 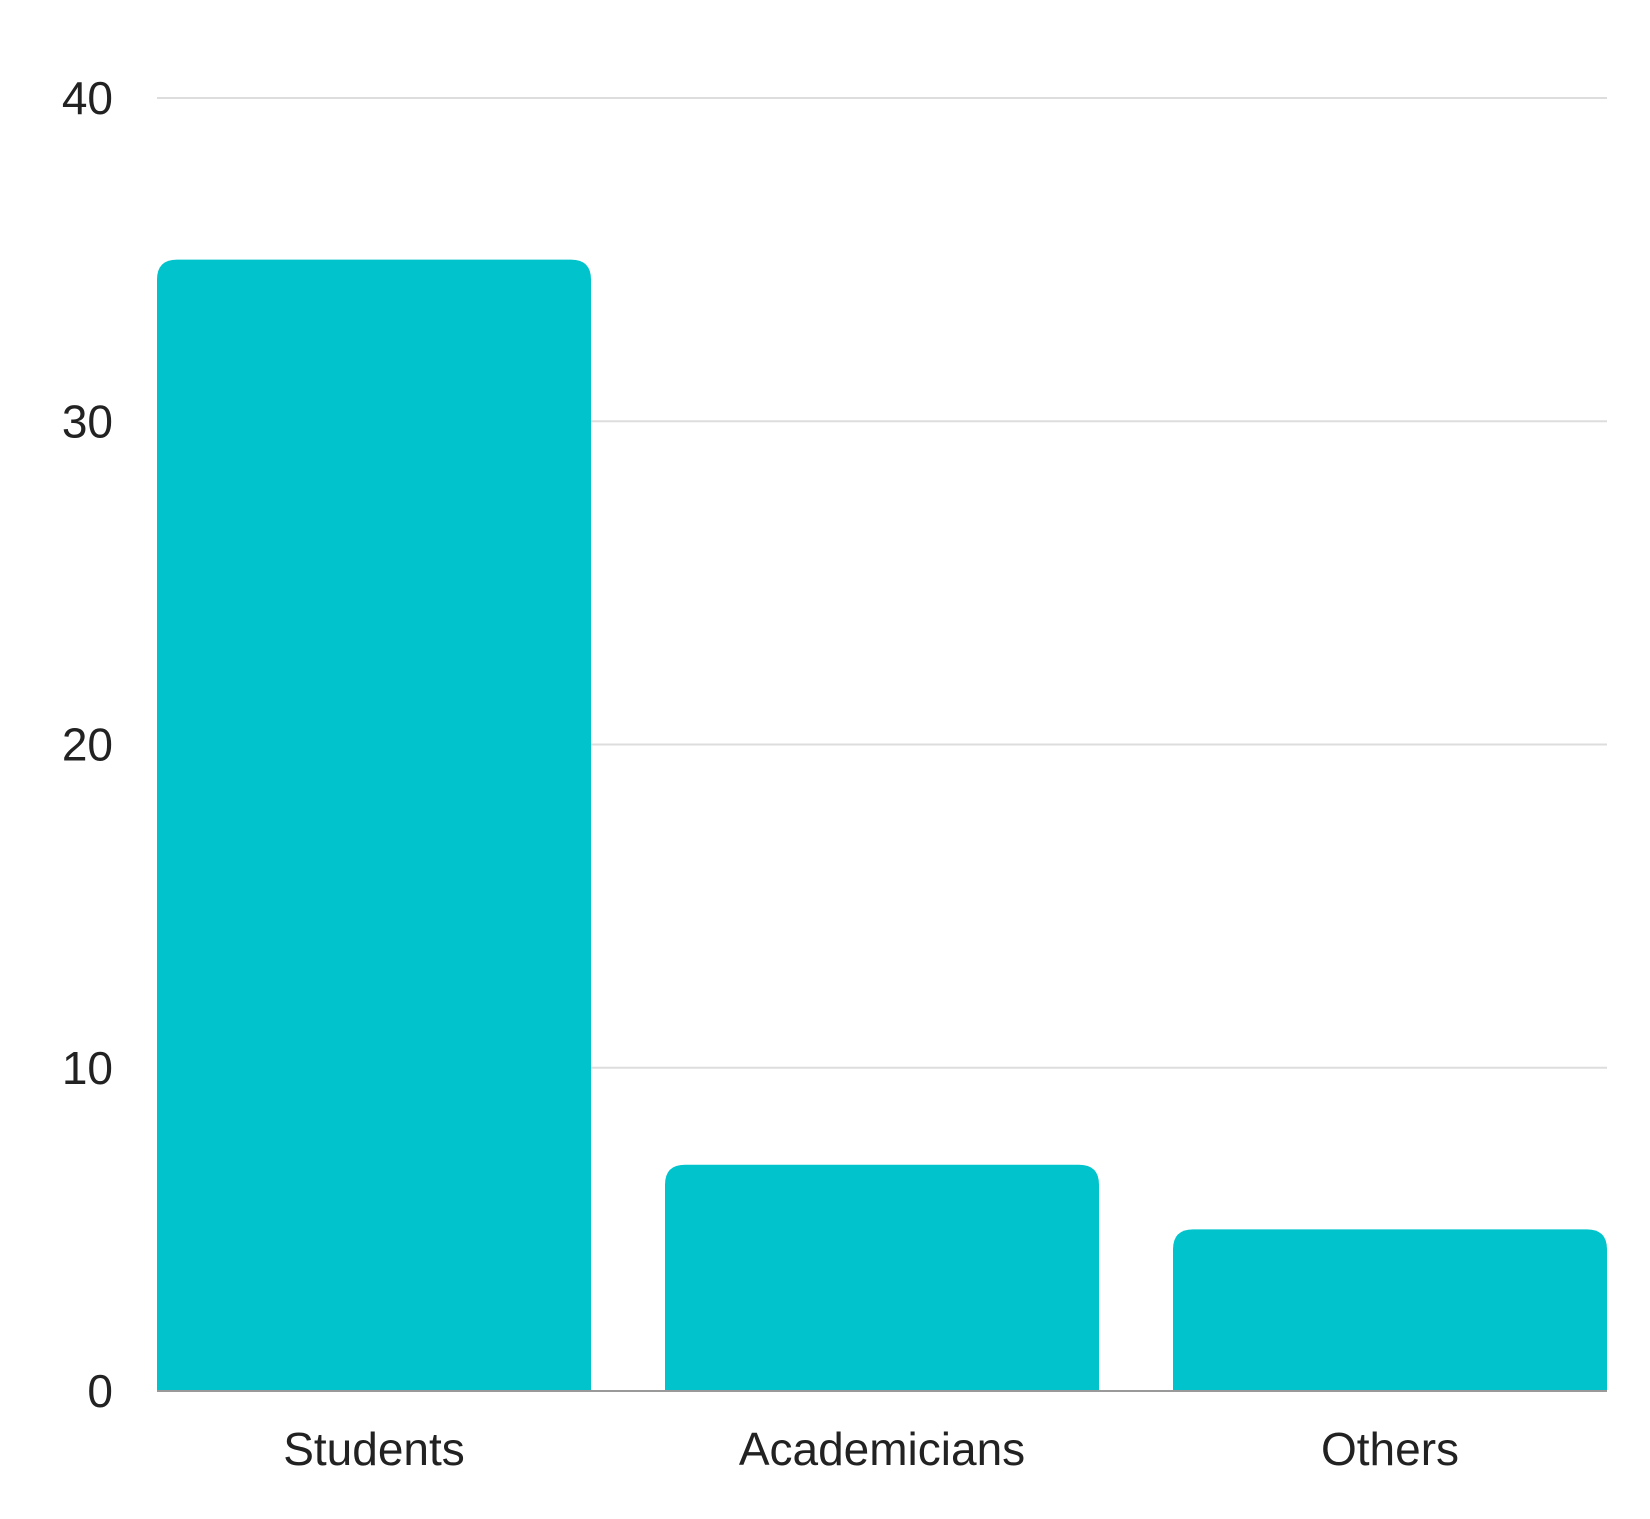 I want to click on y-axis-ticks: 0 10 20 30 40, so click(x=87, y=744).